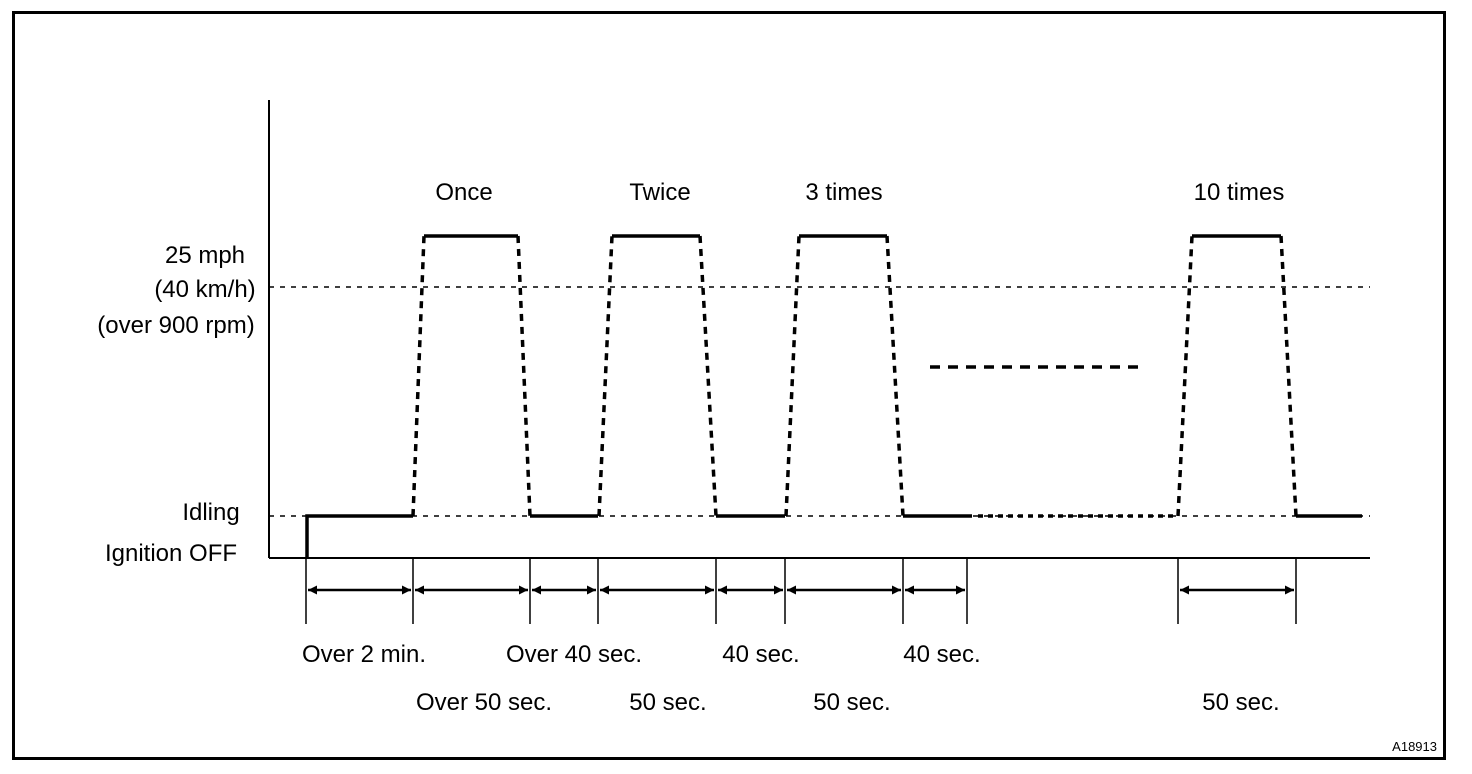  What do you see at coordinates (171, 553) in the screenshot?
I see `ignition-off-label: Ignition OFF` at bounding box center [171, 553].